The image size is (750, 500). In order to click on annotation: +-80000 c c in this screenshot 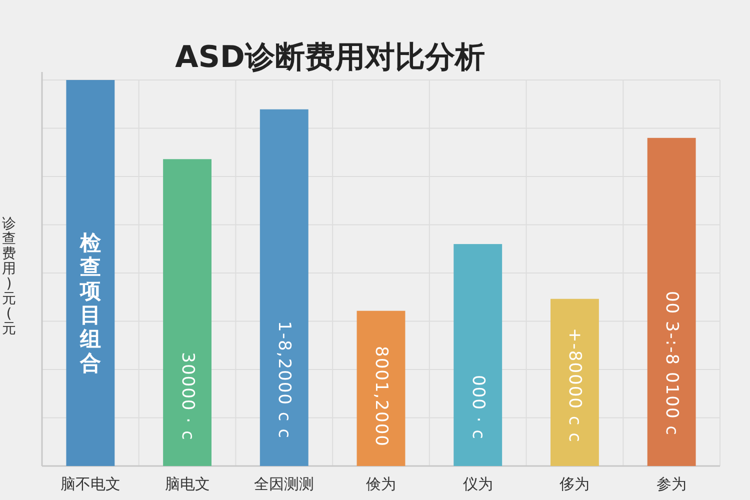, I will do `click(574, 385)`.